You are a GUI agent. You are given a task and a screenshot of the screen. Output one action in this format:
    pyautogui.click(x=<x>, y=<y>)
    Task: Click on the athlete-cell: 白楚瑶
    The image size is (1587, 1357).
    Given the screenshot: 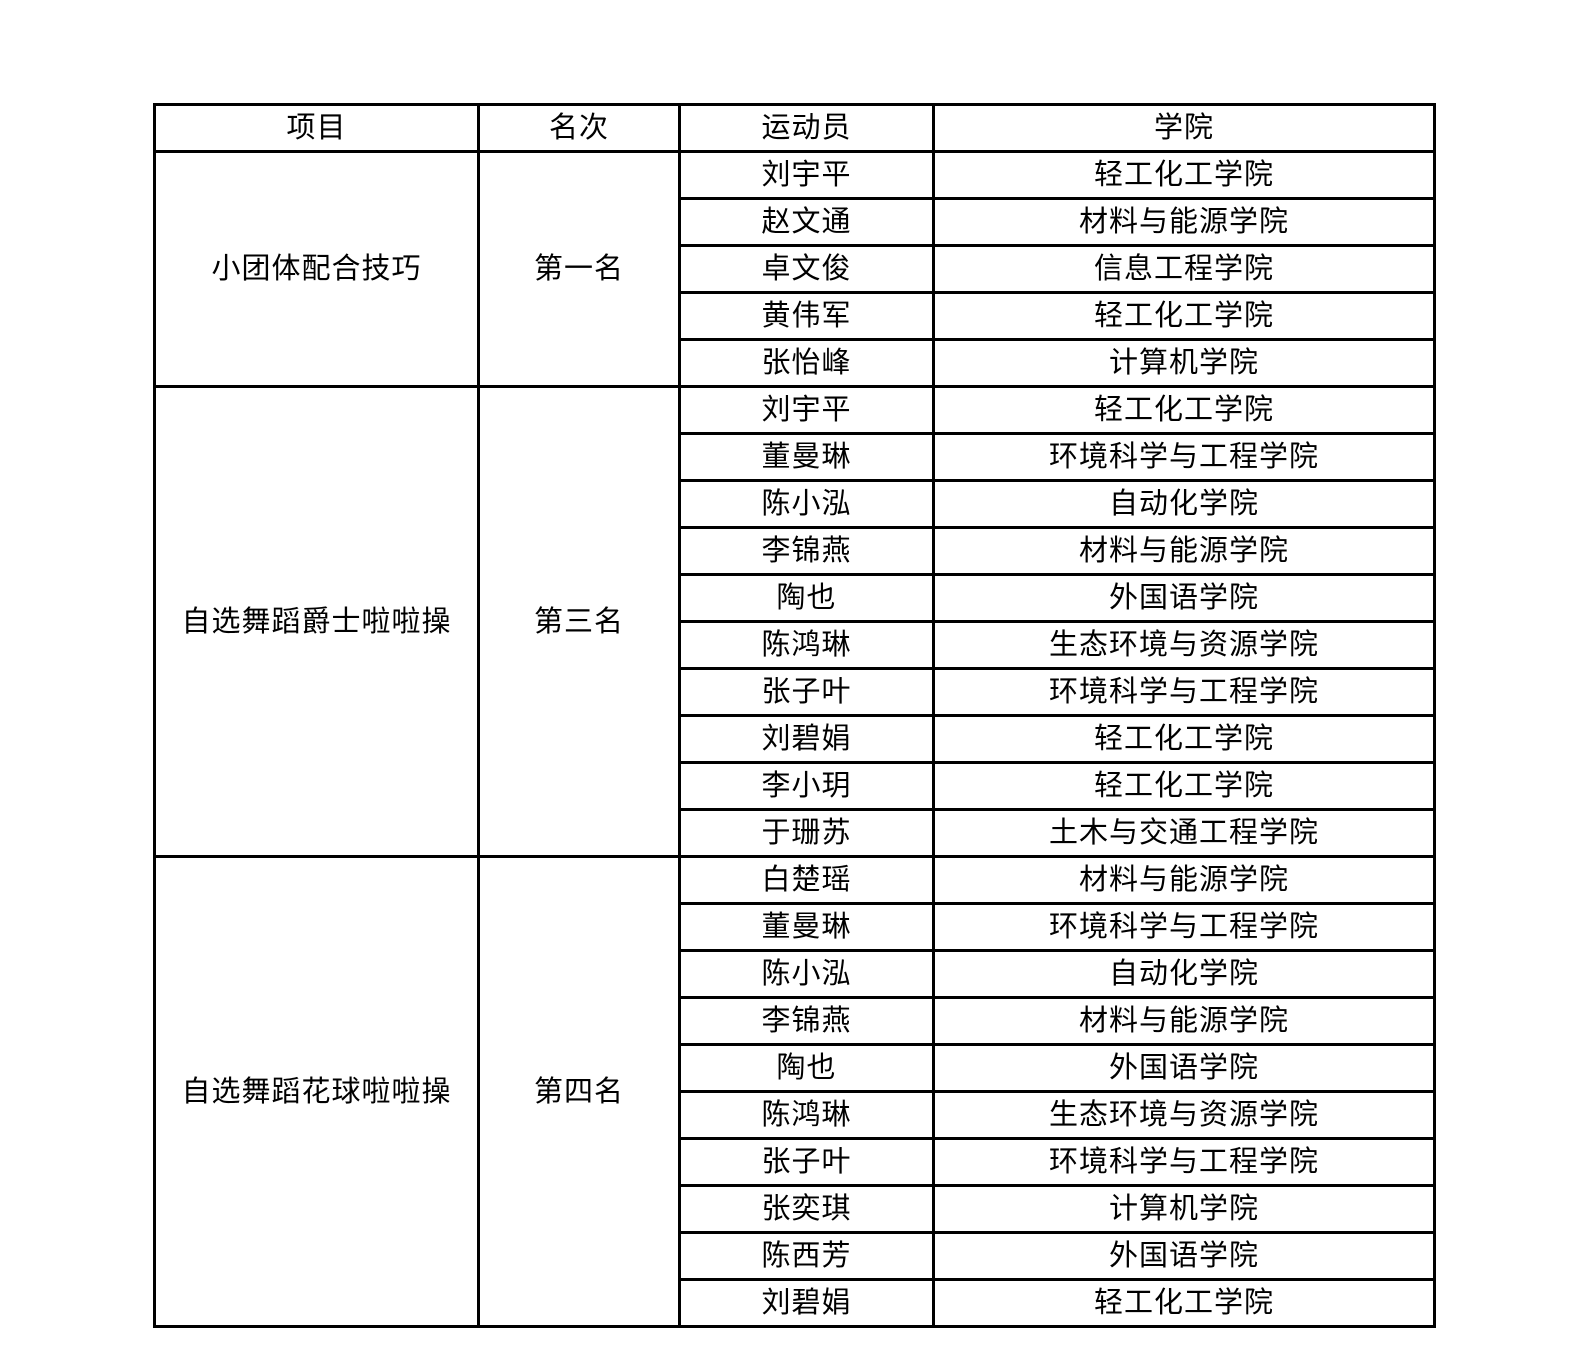 What is the action you would take?
    pyautogui.click(x=806, y=880)
    